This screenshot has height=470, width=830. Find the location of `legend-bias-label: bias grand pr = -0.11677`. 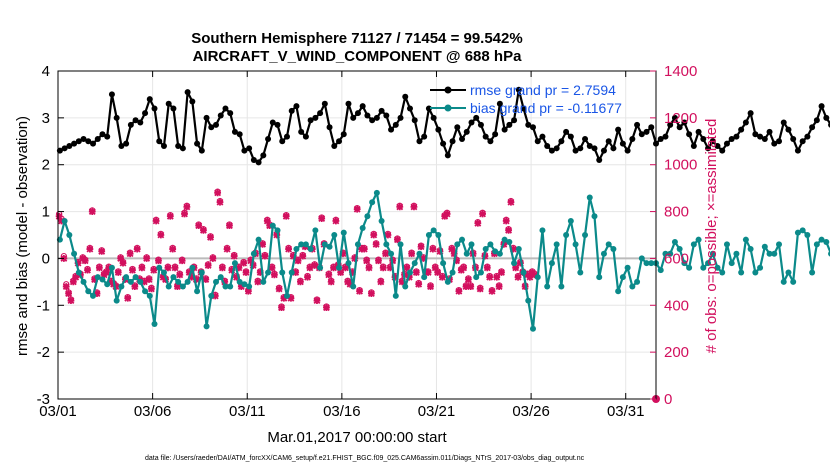

legend-bias-label: bias grand pr = -0.11677 is located at coordinates (546, 108).